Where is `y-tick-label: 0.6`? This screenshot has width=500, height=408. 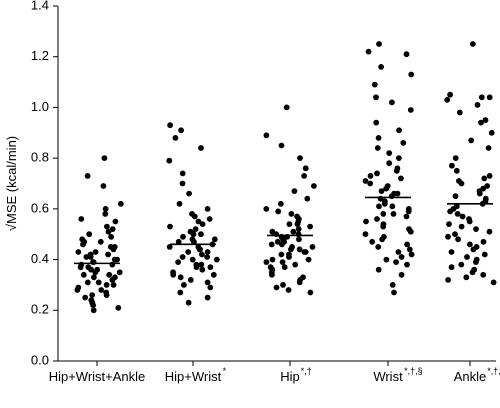 y-tick-label: 0.6 is located at coordinates (40, 207).